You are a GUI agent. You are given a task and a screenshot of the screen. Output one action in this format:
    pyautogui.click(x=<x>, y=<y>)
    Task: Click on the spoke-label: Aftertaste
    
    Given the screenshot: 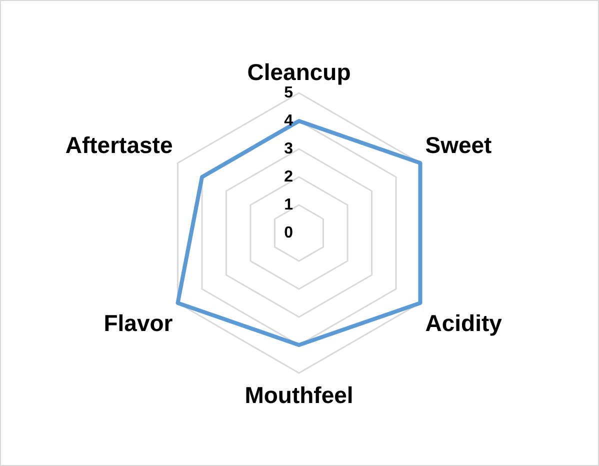 What is the action you would take?
    pyautogui.click(x=119, y=145)
    